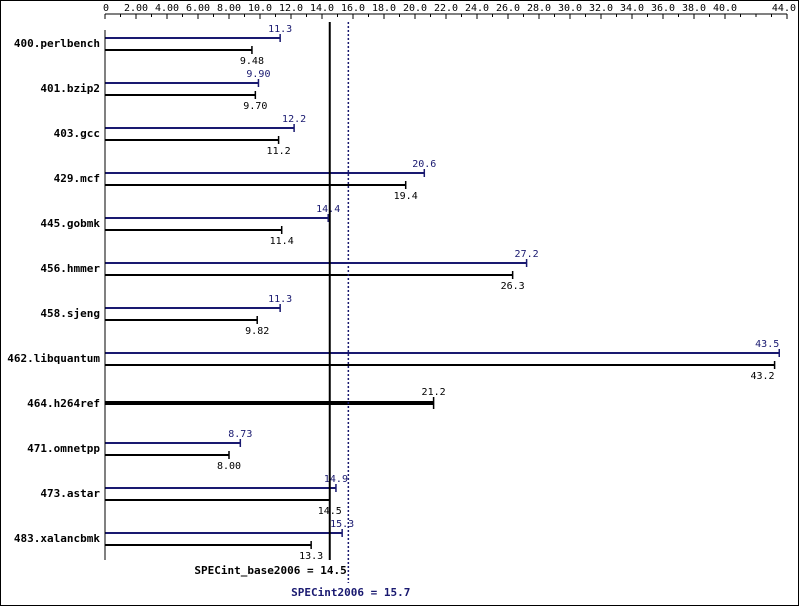 The height and width of the screenshot is (606, 799). Describe the element at coordinates (198, 8) in the screenshot. I see `x-tick-label: 6.00` at that location.